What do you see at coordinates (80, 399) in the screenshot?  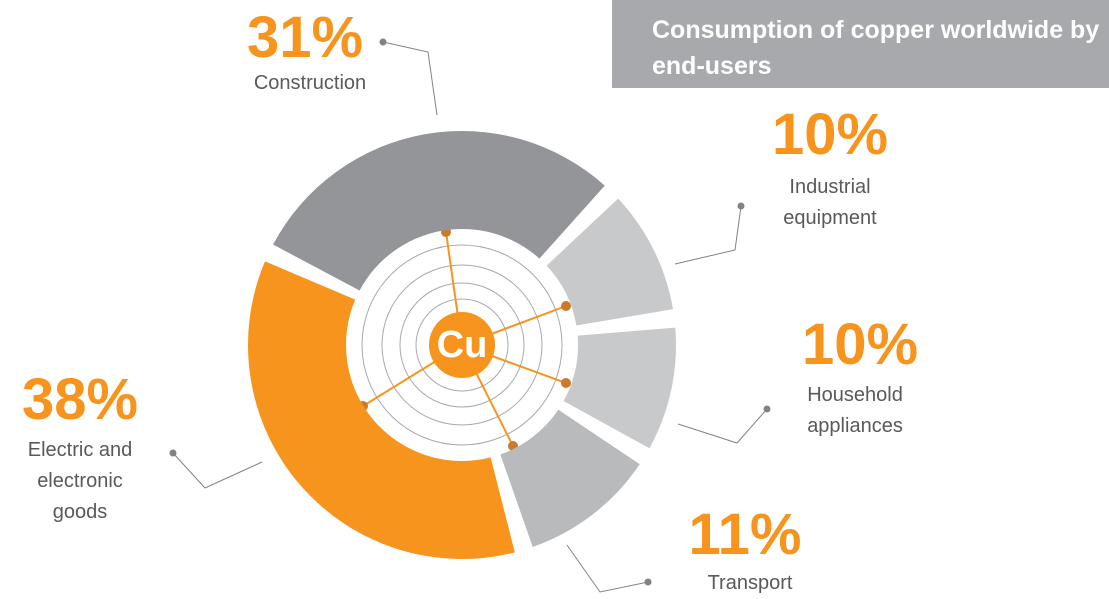 I see `value-label: 38%` at bounding box center [80, 399].